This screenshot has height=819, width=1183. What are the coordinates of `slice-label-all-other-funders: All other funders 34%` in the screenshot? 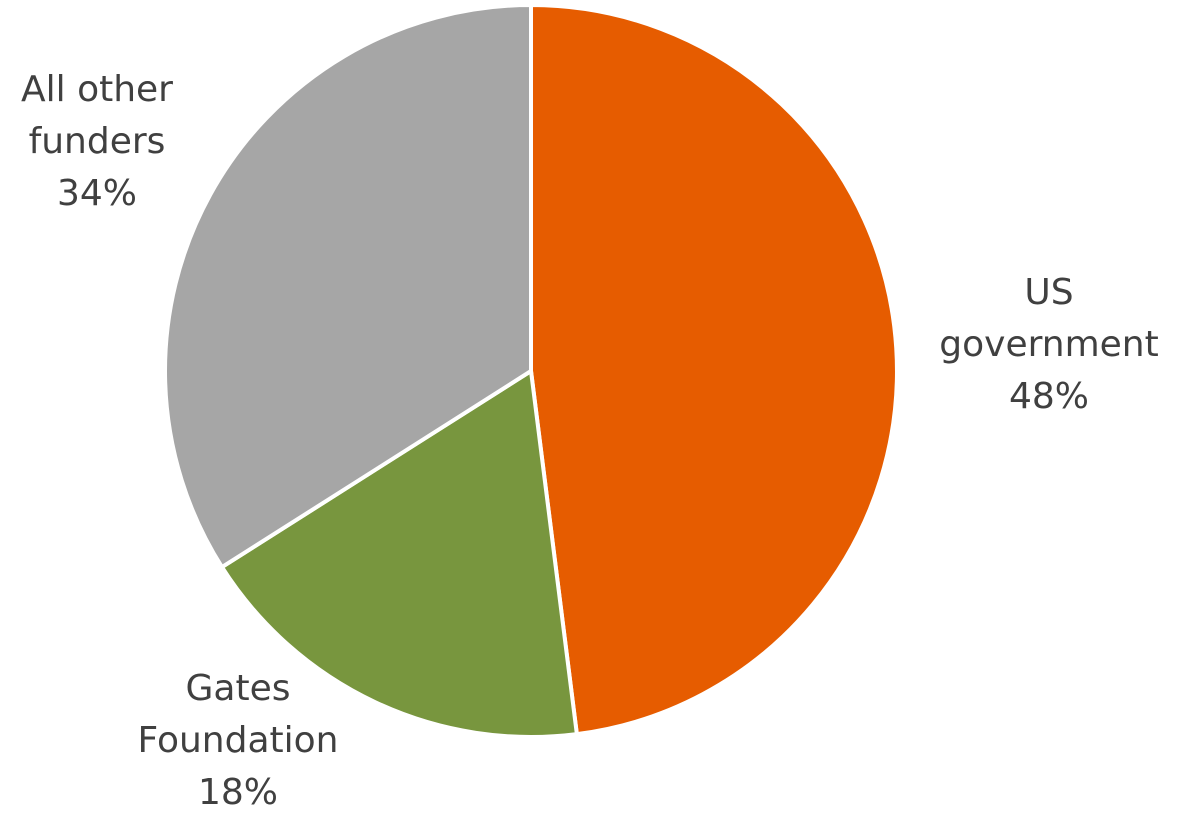 It's located at (97, 141).